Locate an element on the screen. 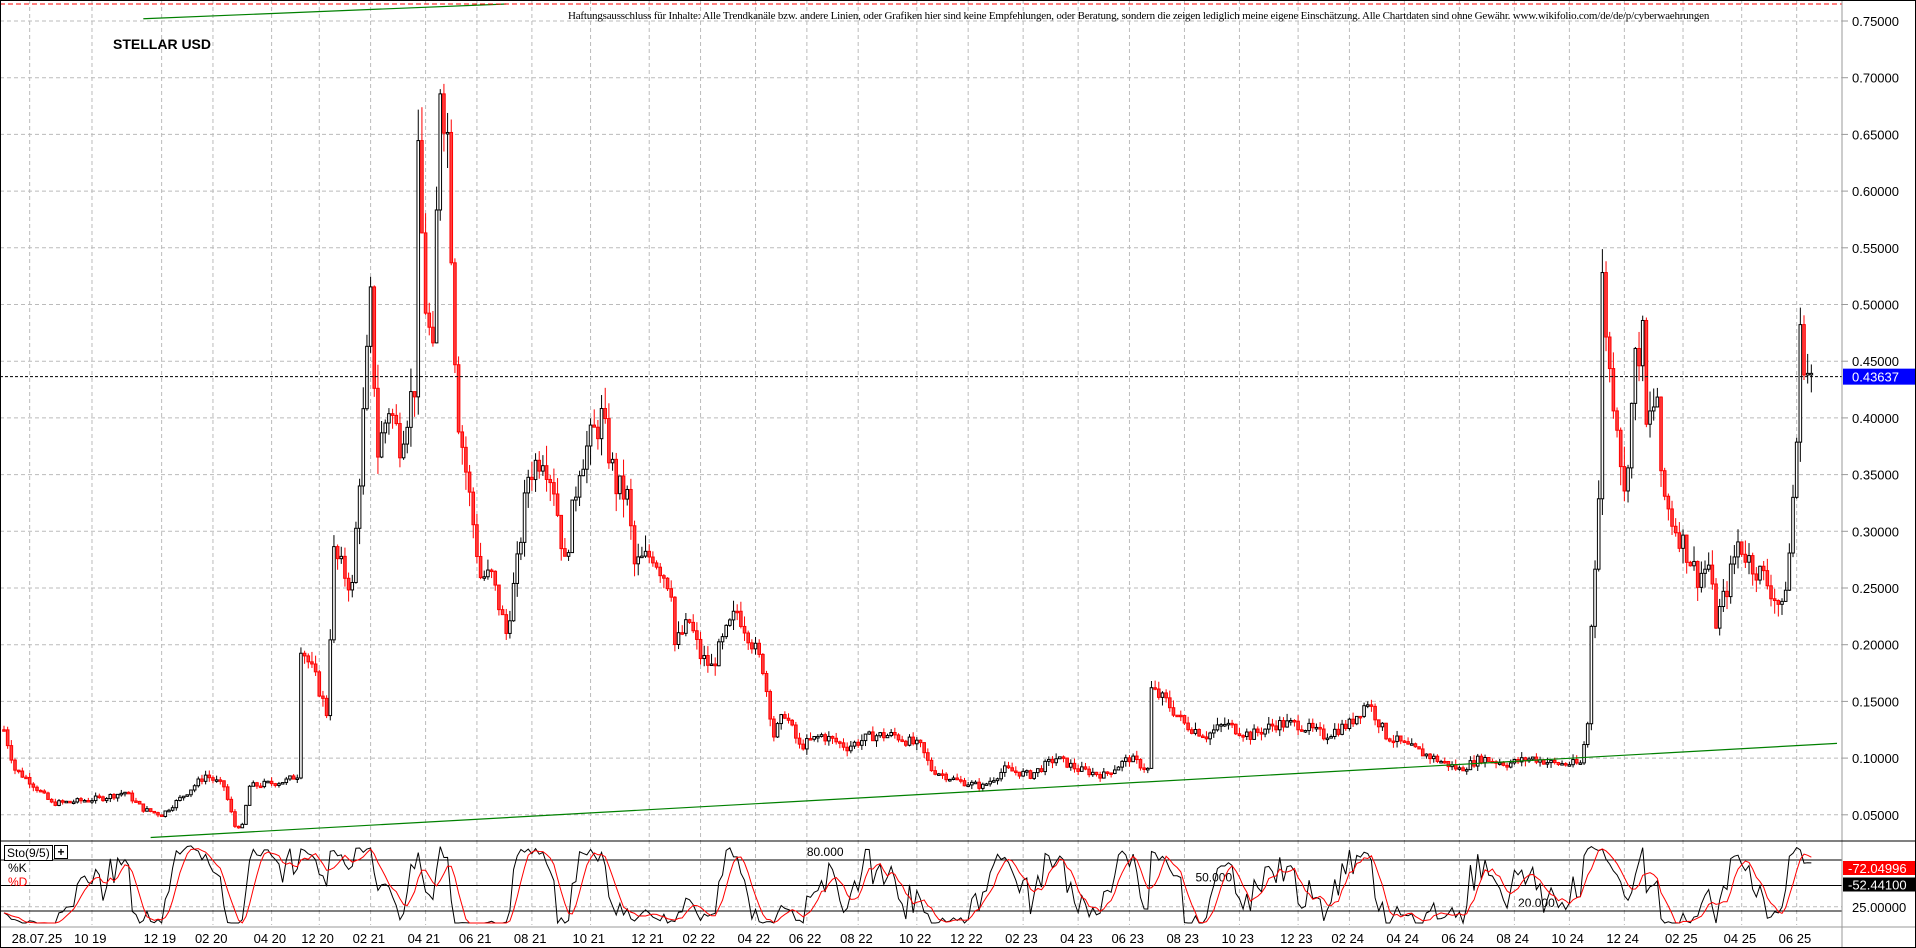  d-value-label: -52.44100 is located at coordinates (1877, 885).